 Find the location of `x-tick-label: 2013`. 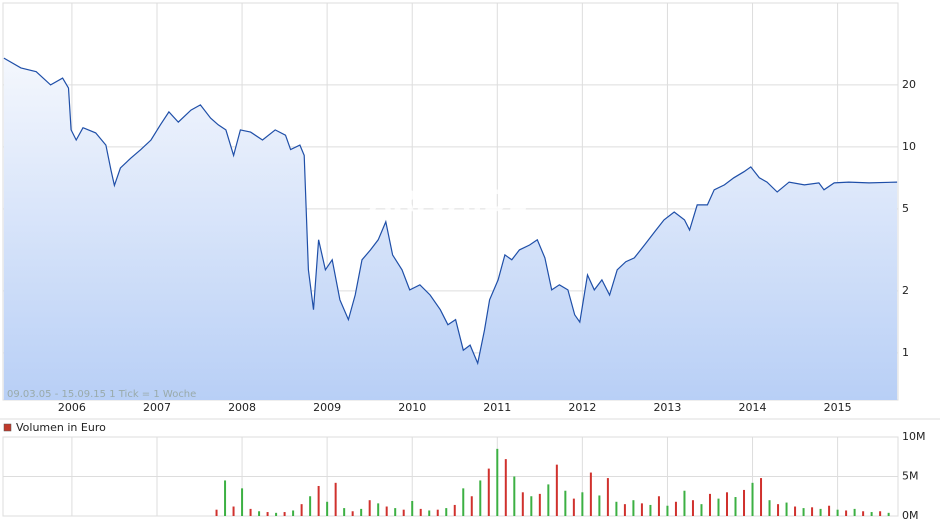

x-tick-label: 2013 is located at coordinates (667, 407).